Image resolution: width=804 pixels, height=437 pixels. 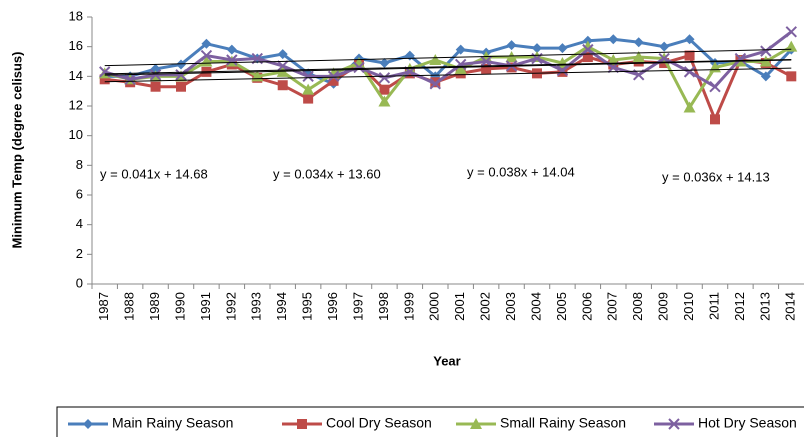 I want to click on x-tick-label: 1988, so click(x=129, y=306).